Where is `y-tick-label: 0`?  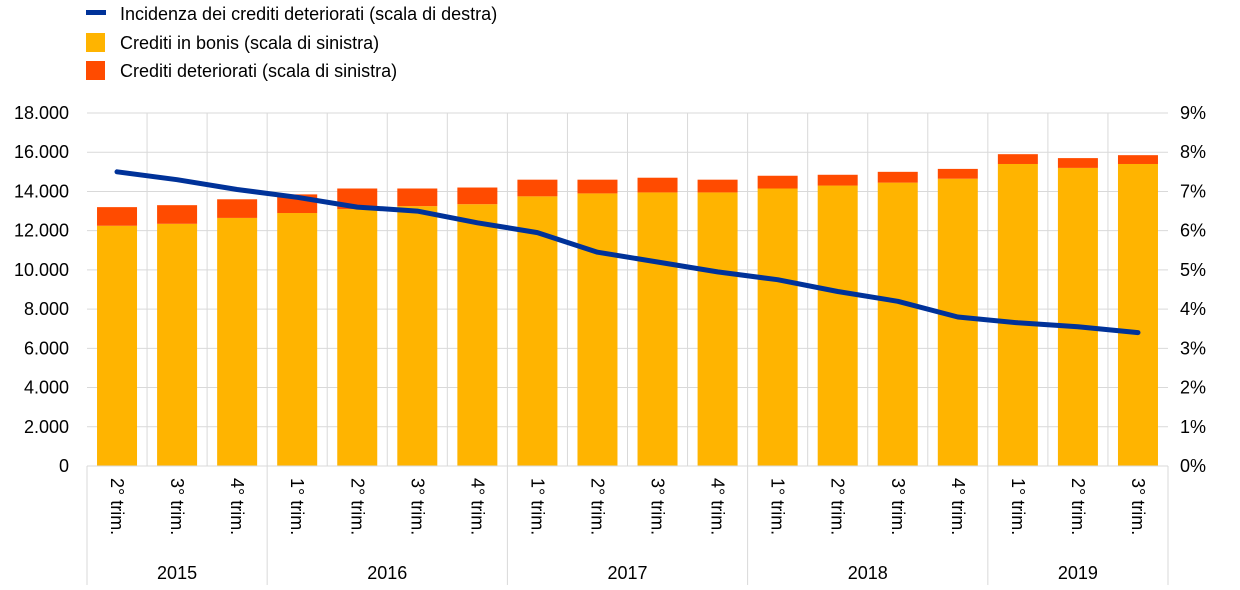
y-tick-label: 0 is located at coordinates (64, 466).